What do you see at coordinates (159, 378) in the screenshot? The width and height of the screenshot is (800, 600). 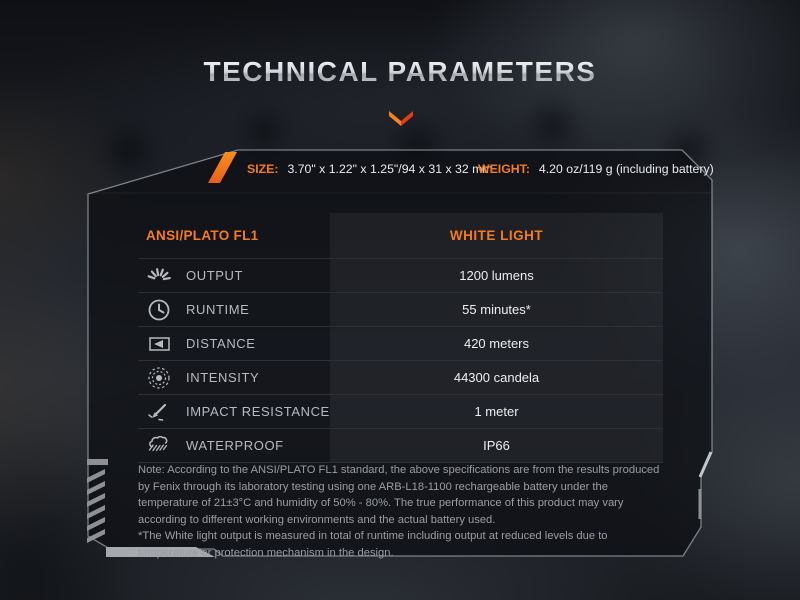 I see `target-icon` at bounding box center [159, 378].